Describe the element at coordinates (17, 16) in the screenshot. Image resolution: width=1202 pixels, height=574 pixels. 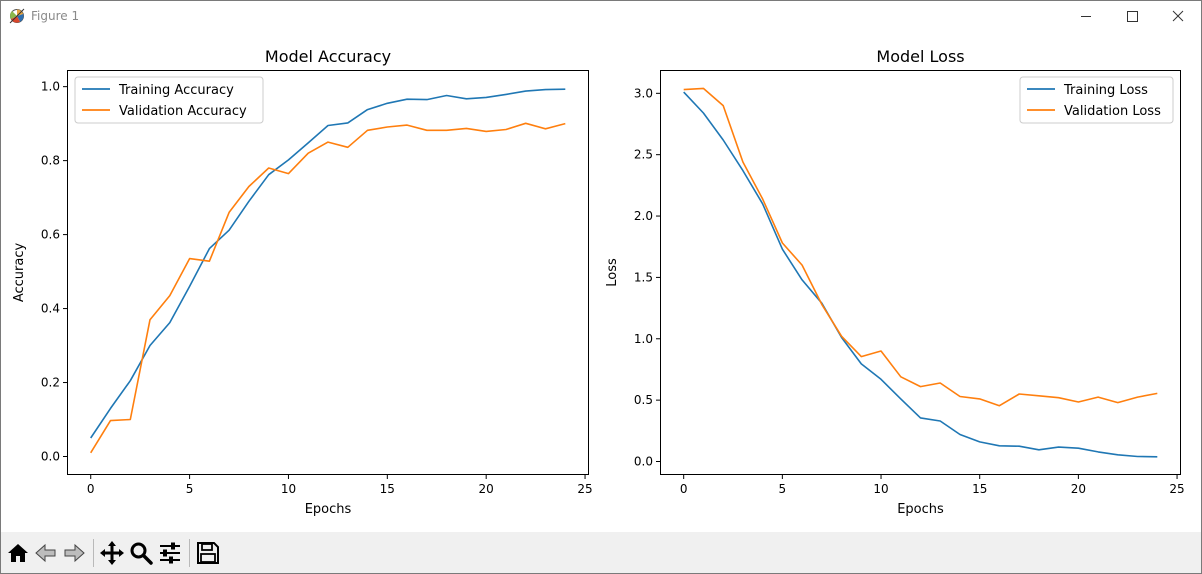
I see `matplotlib-logo-icon` at that location.